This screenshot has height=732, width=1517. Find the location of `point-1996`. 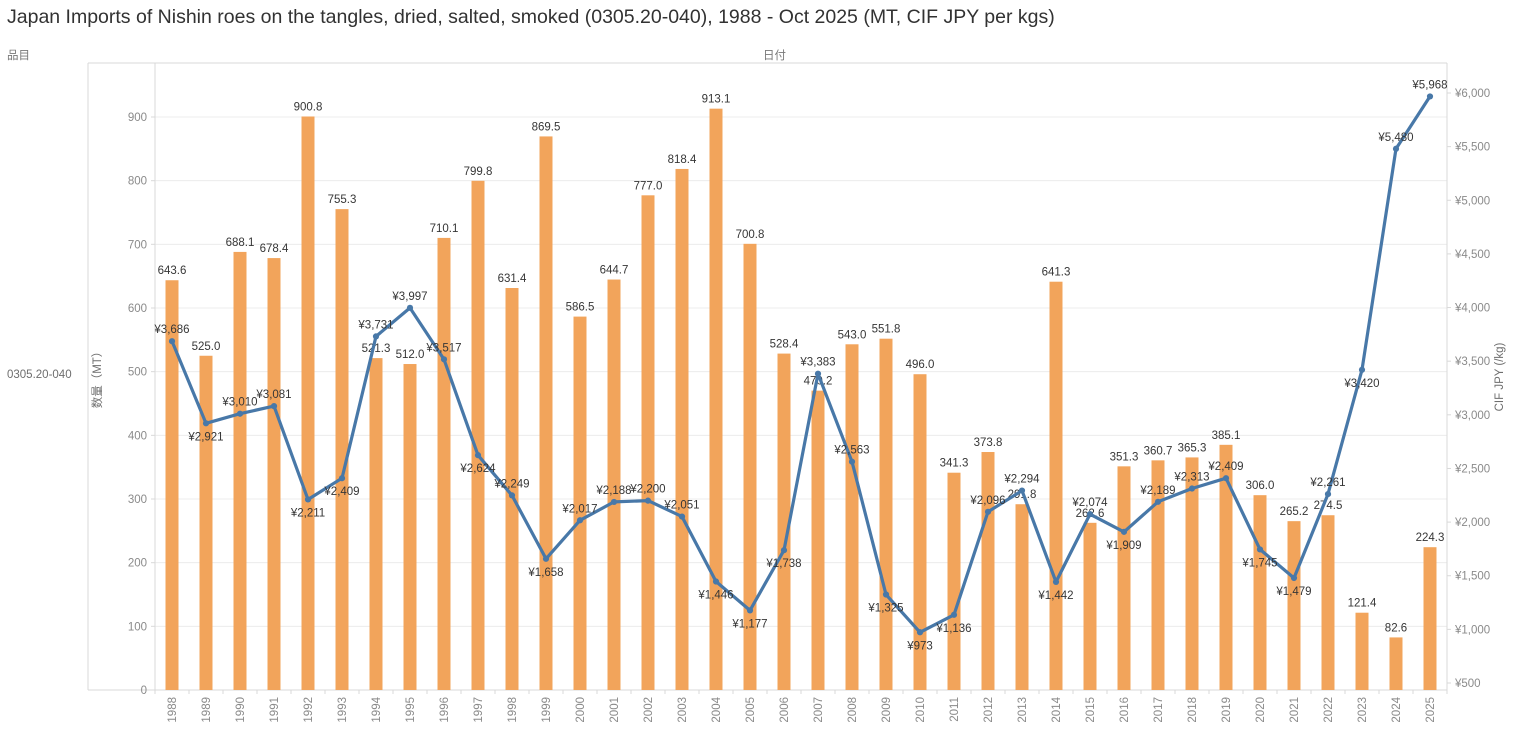

point-1996 is located at coordinates (444, 359).